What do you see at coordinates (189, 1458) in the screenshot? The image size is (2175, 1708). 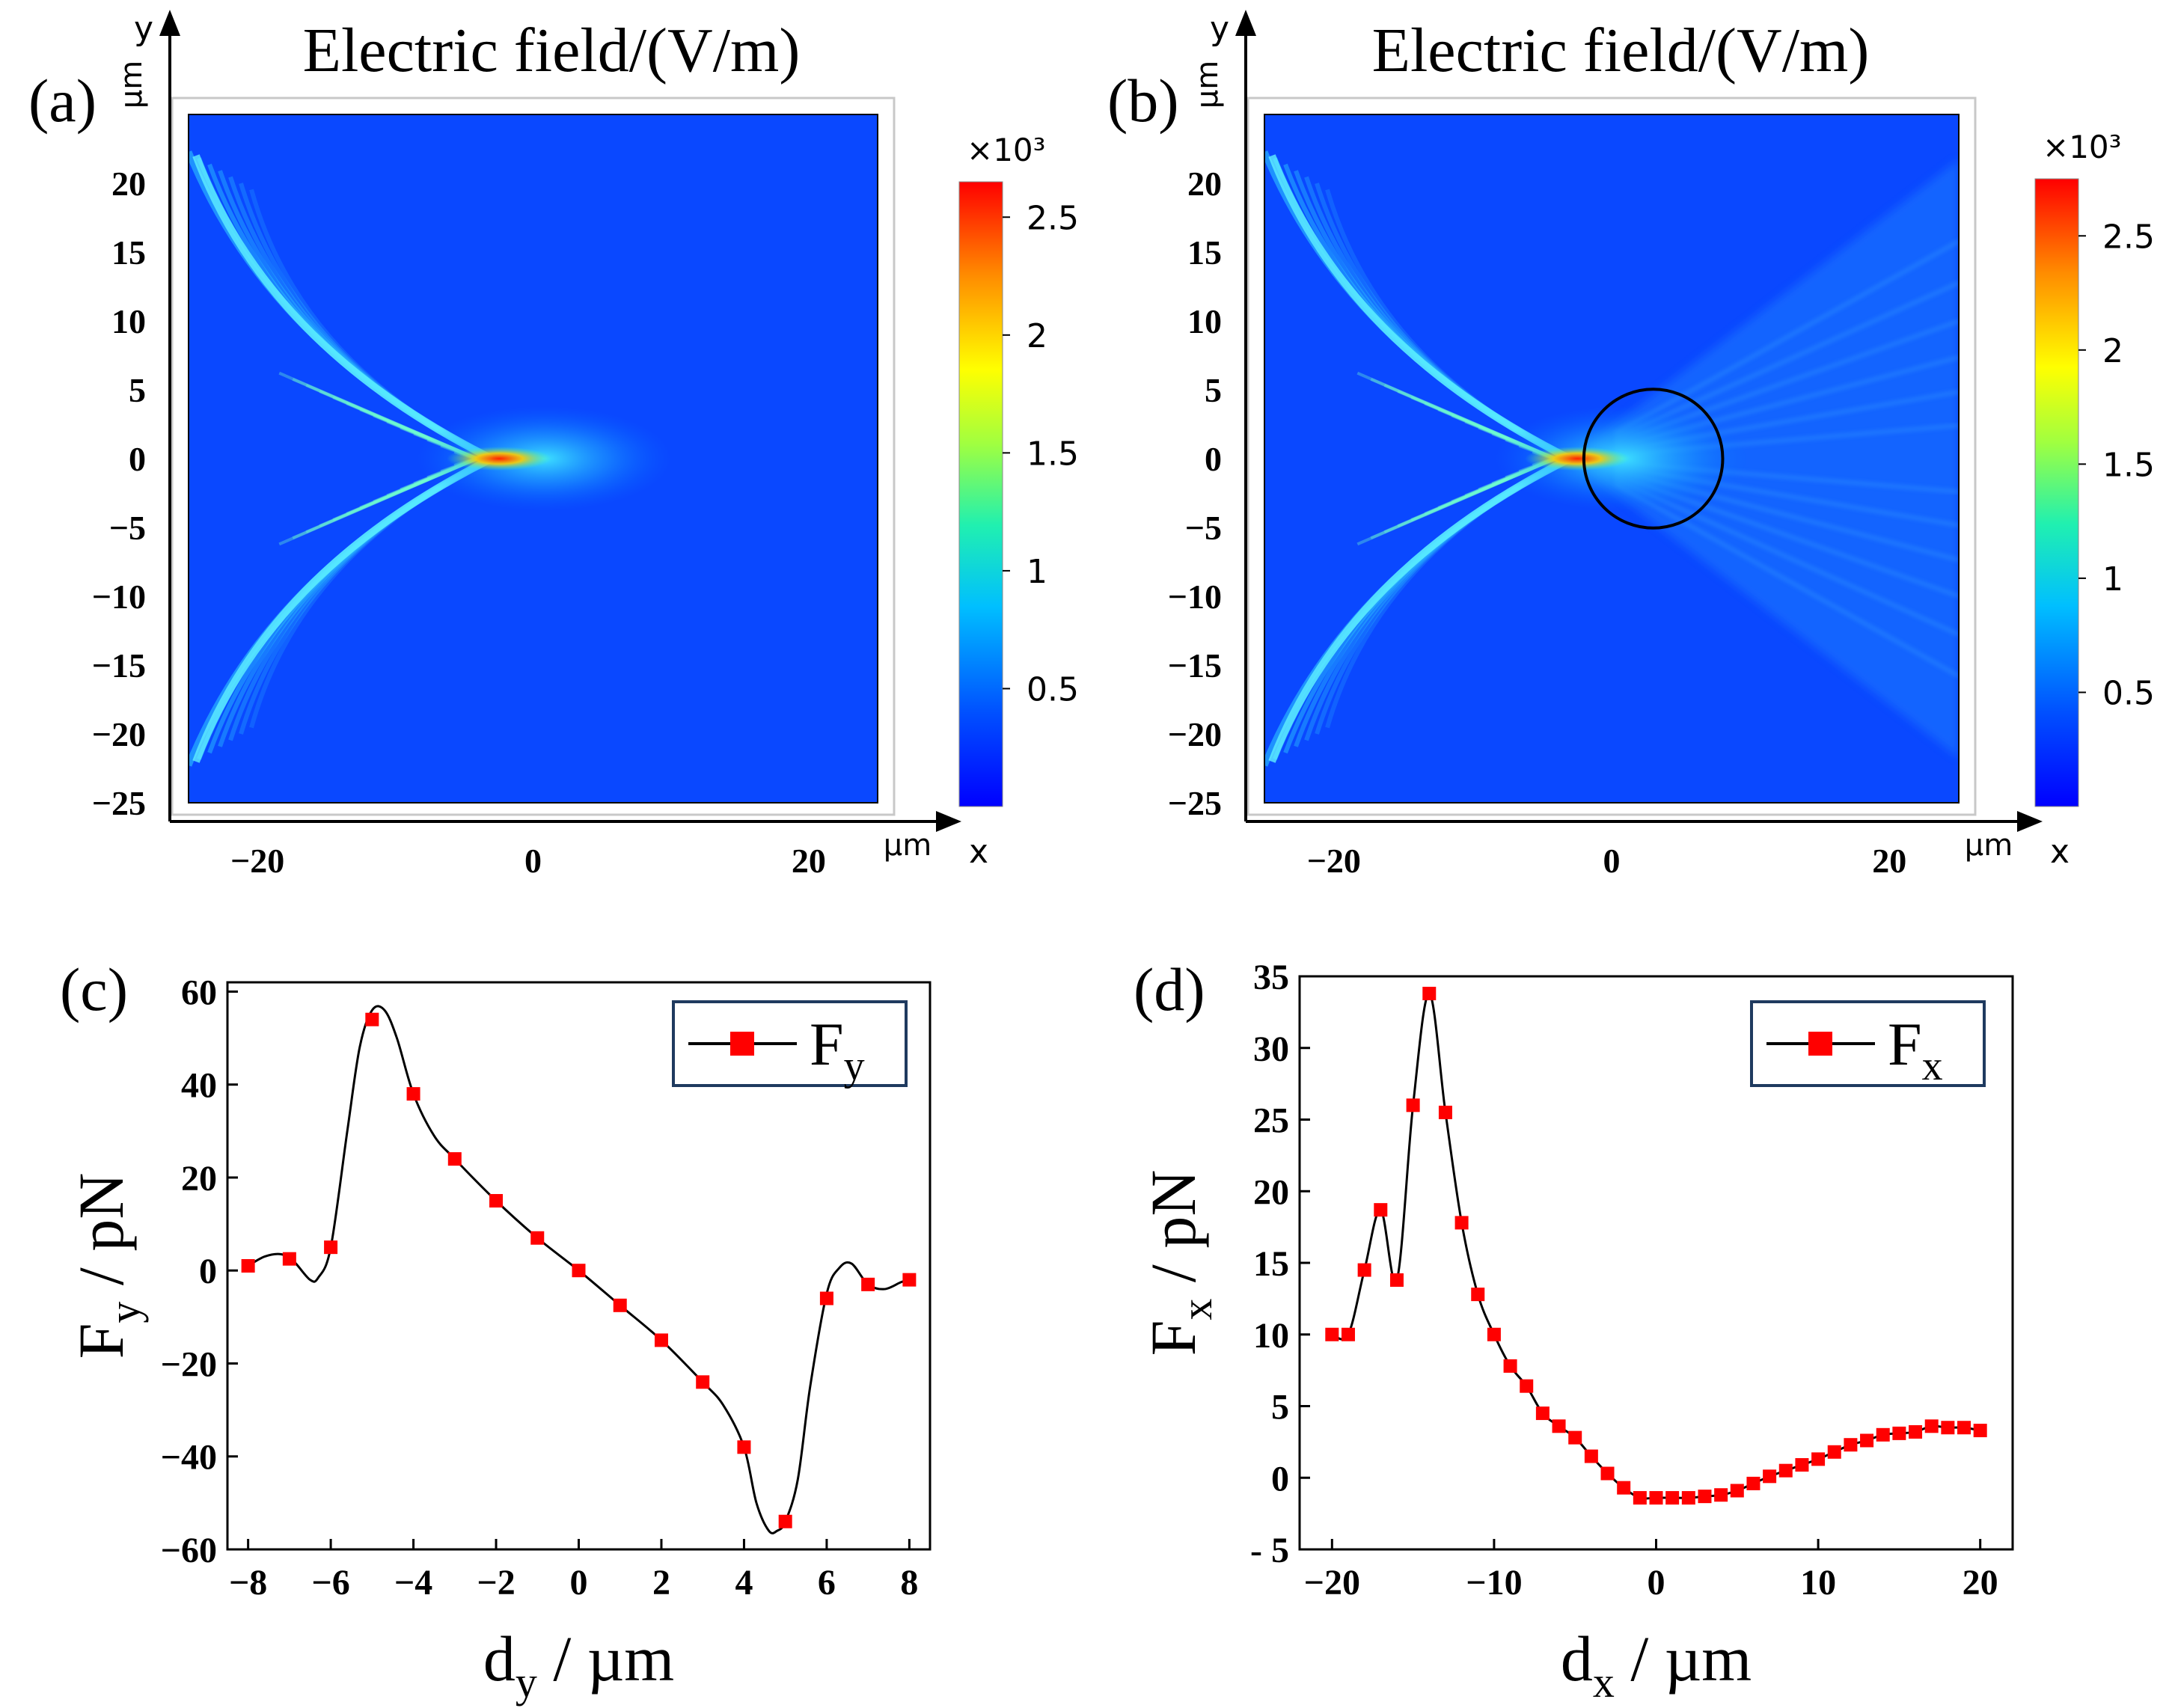 I see `y-tick-label: −40` at bounding box center [189, 1458].